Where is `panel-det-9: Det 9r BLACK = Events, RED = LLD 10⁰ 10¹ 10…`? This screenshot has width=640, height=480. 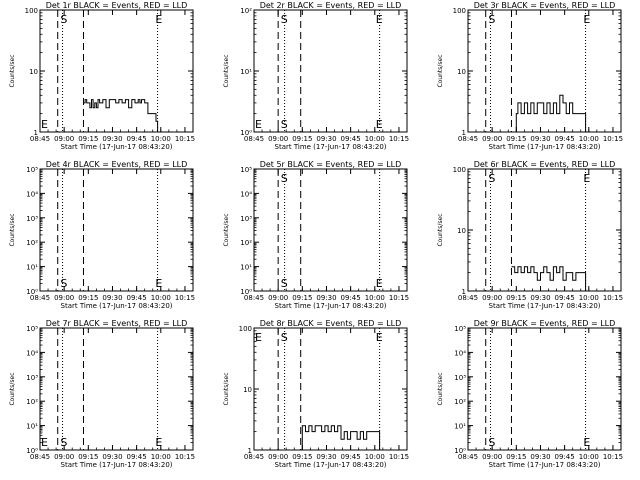
panel-det-9: Det 9r BLACK = Events, RED = LLD 10⁰ 10¹ 10… is located at coordinates (530, 394).